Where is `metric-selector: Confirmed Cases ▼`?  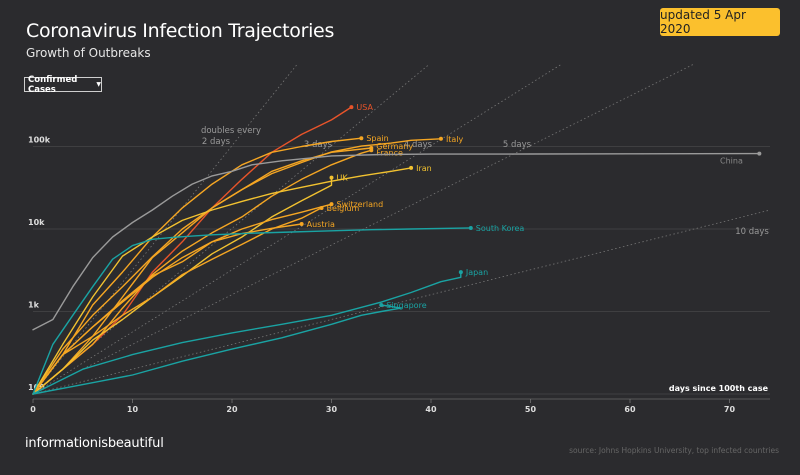 metric-selector: Confirmed Cases ▼ is located at coordinates (63, 84).